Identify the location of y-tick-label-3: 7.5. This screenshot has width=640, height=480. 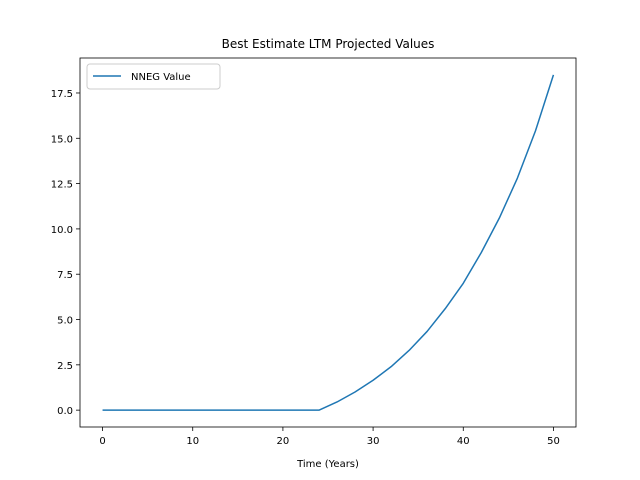
(65, 275).